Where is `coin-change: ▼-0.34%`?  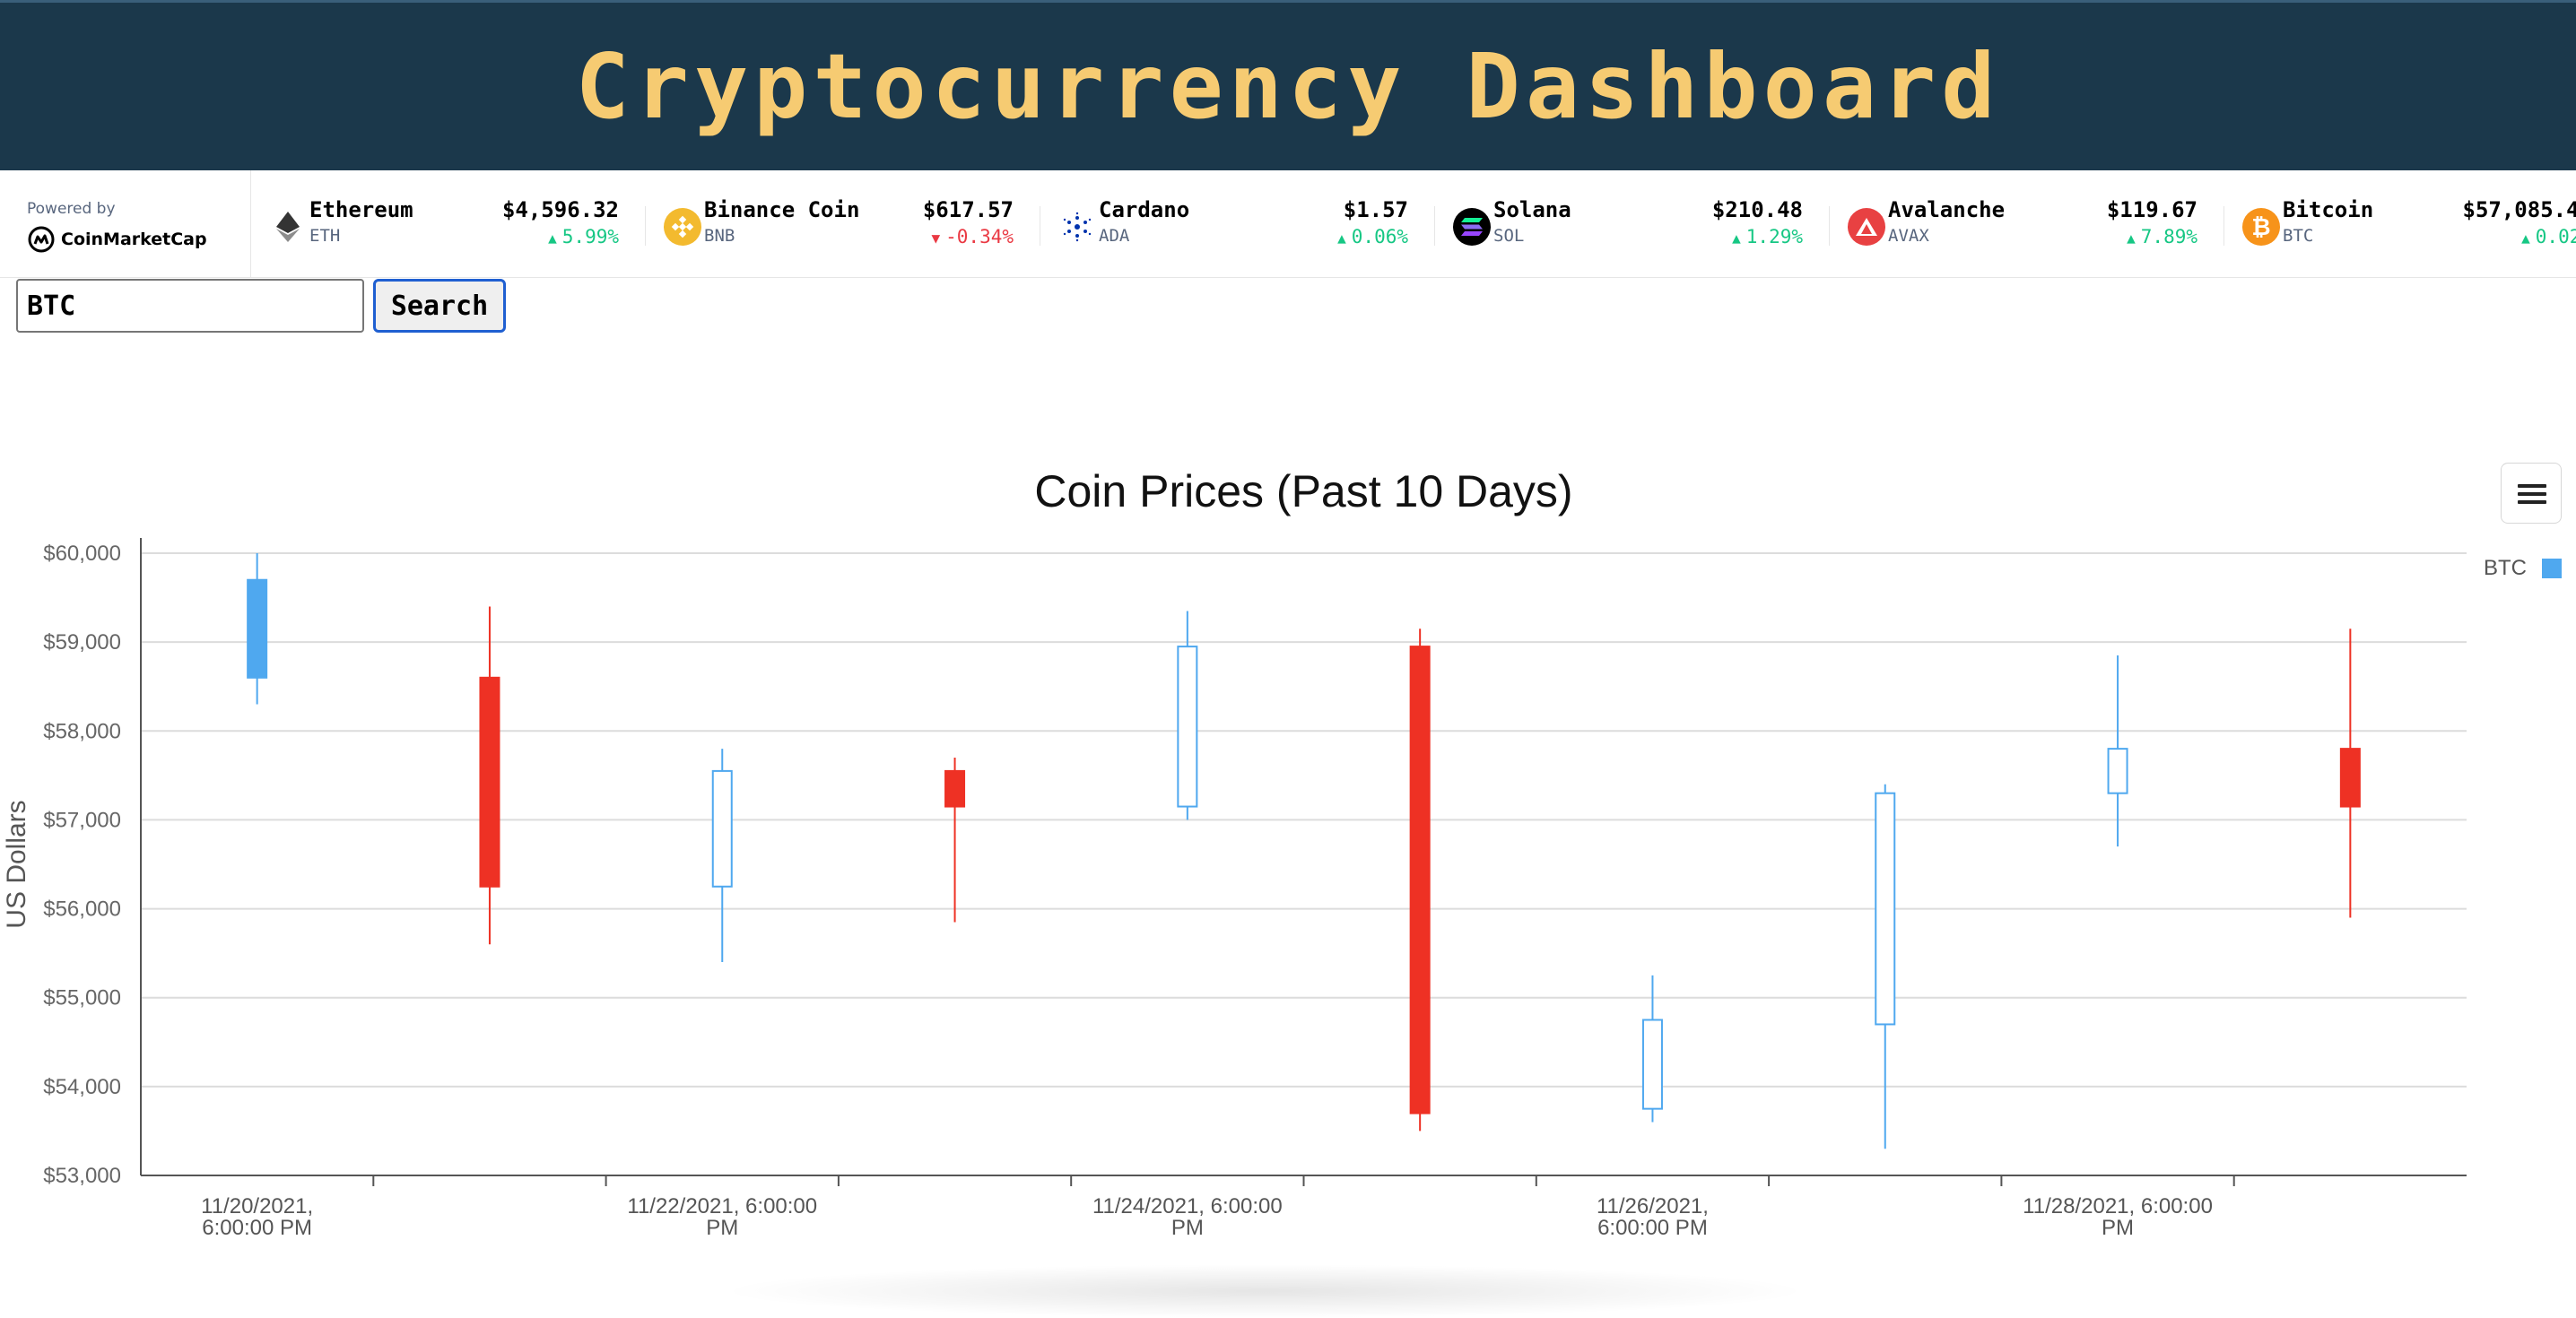
coin-change: ▼-0.34% is located at coordinates (973, 236).